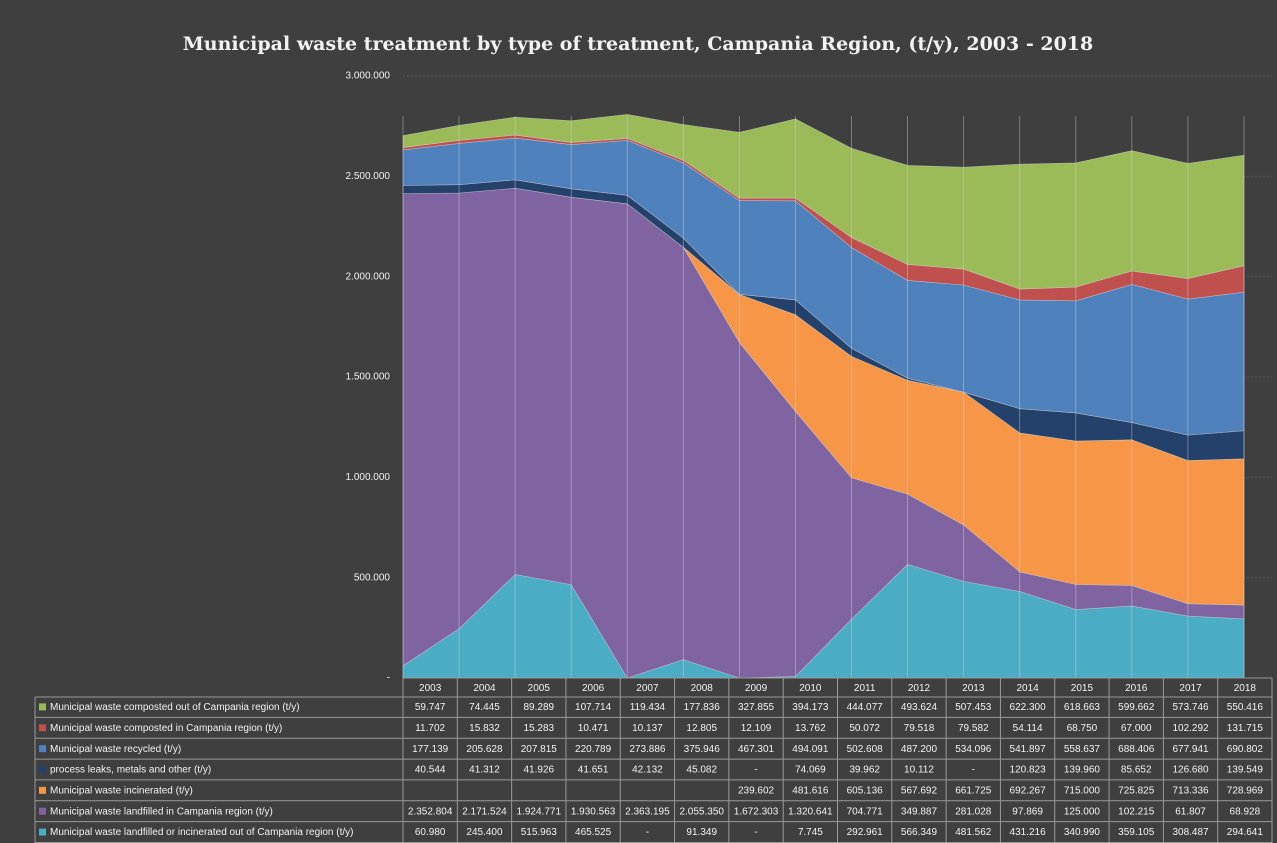  What do you see at coordinates (593, 688) in the screenshot?
I see `x-tick-label: 2006` at bounding box center [593, 688].